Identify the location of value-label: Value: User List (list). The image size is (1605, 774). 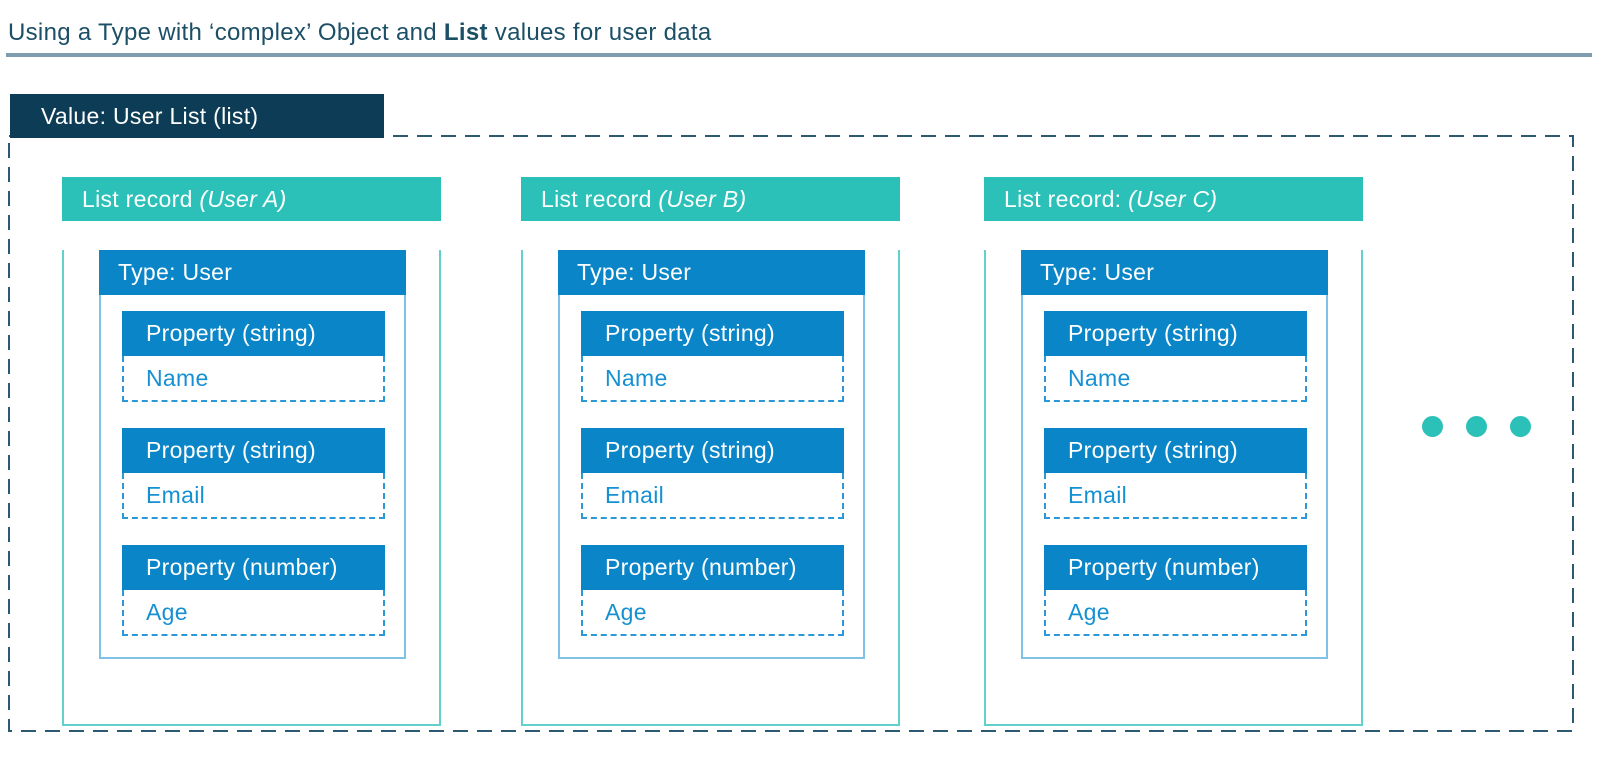
(150, 115).